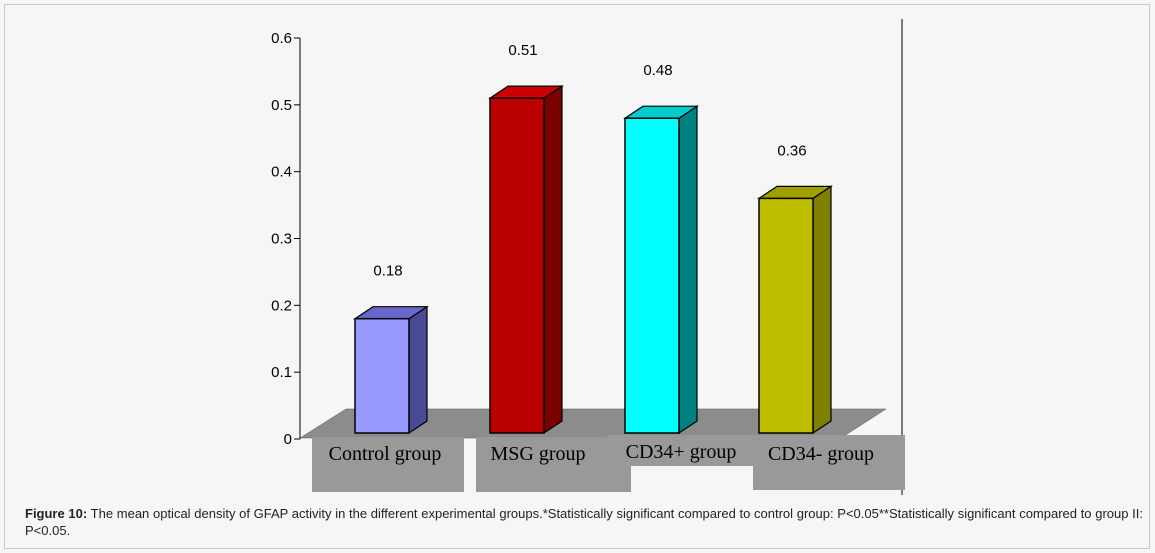 The image size is (1155, 553). Describe the element at coordinates (385, 454) in the screenshot. I see `x-tick-label: Control group` at that location.